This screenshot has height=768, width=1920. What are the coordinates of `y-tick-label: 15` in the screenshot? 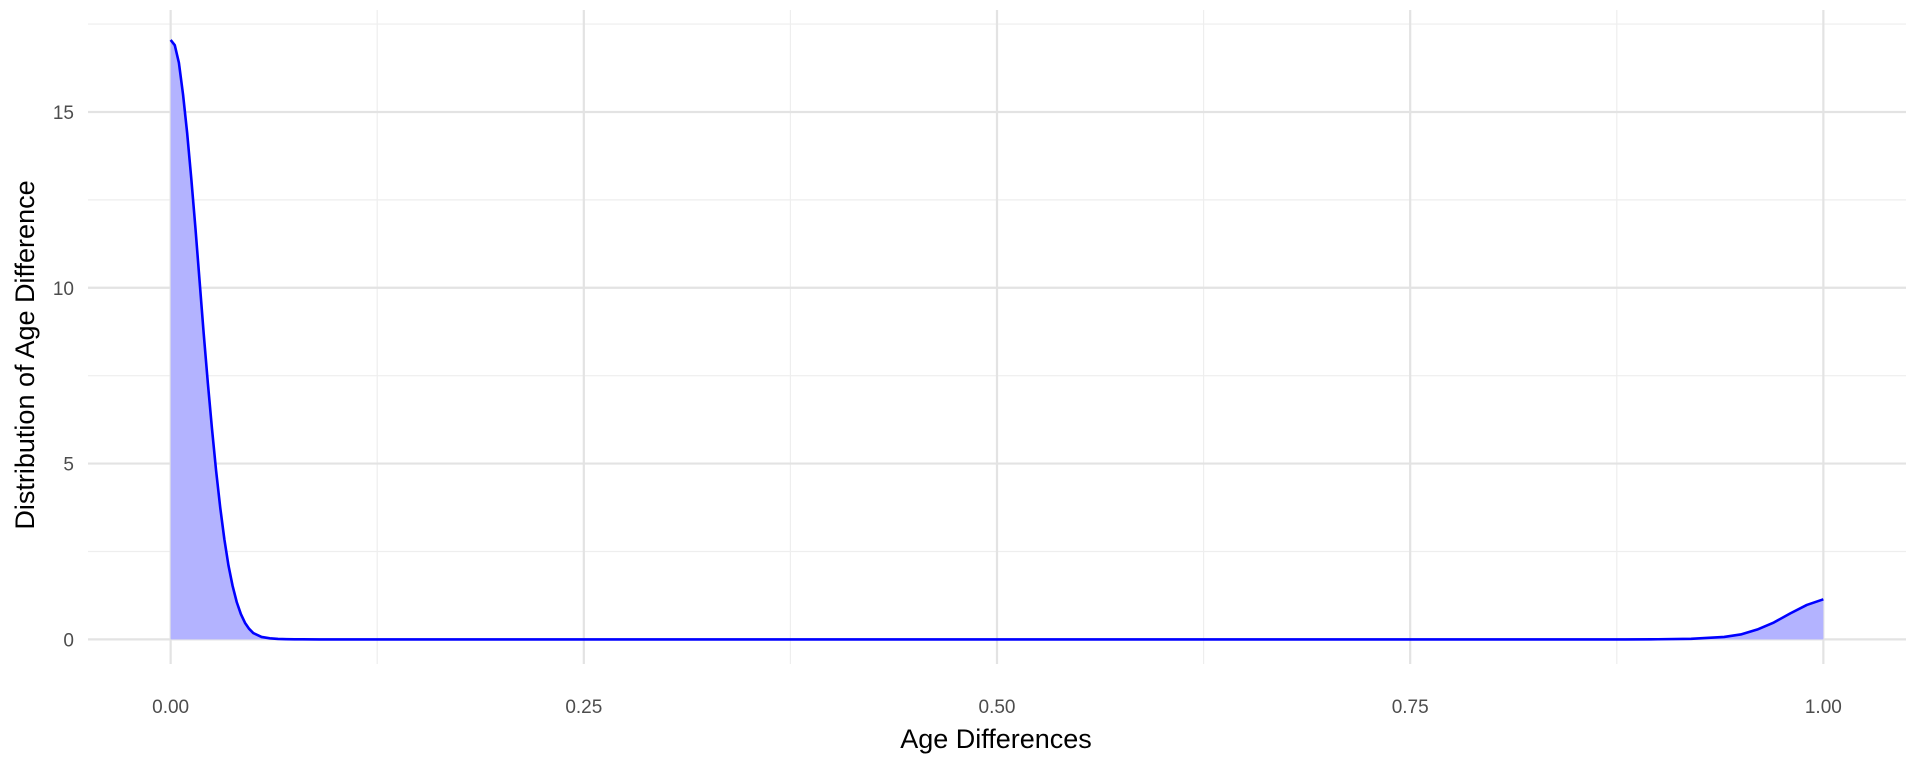 It's located at (63, 113).